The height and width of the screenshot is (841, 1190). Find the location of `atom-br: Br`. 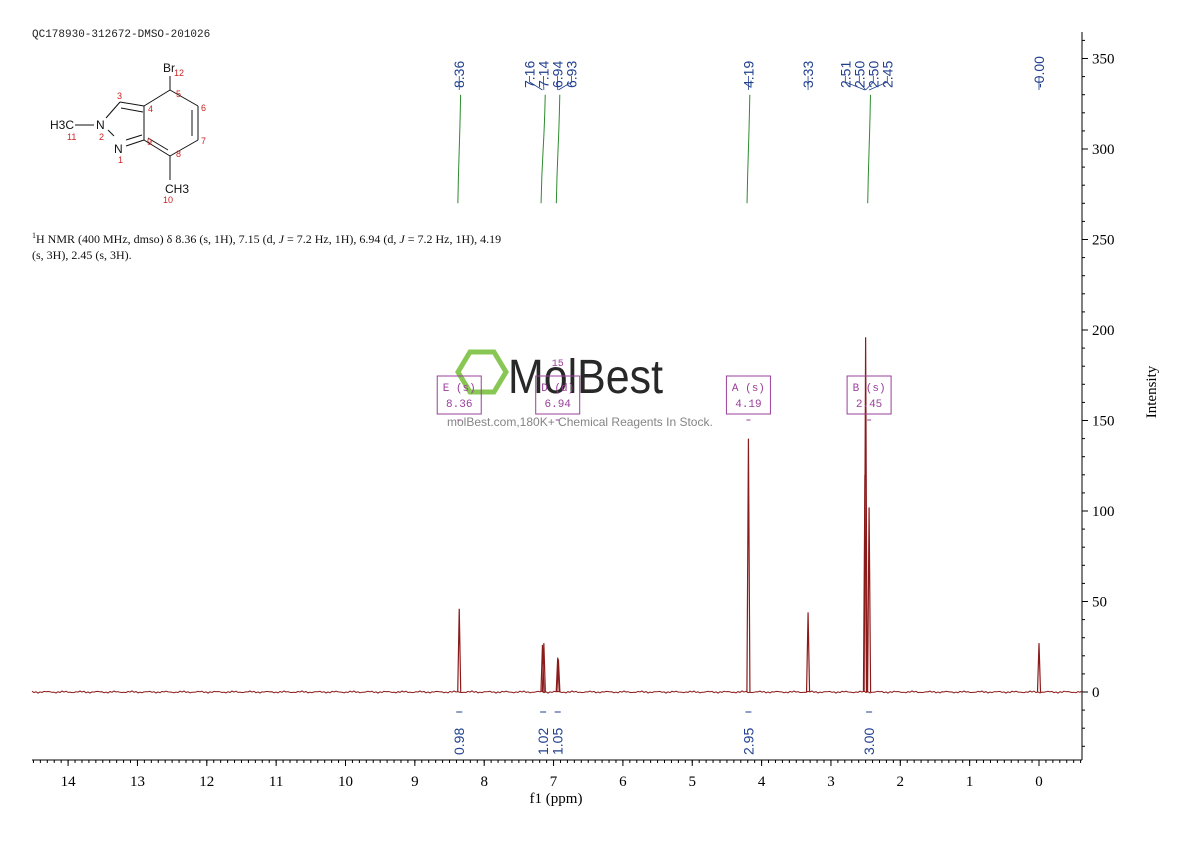

atom-br: Br is located at coordinates (169, 68).